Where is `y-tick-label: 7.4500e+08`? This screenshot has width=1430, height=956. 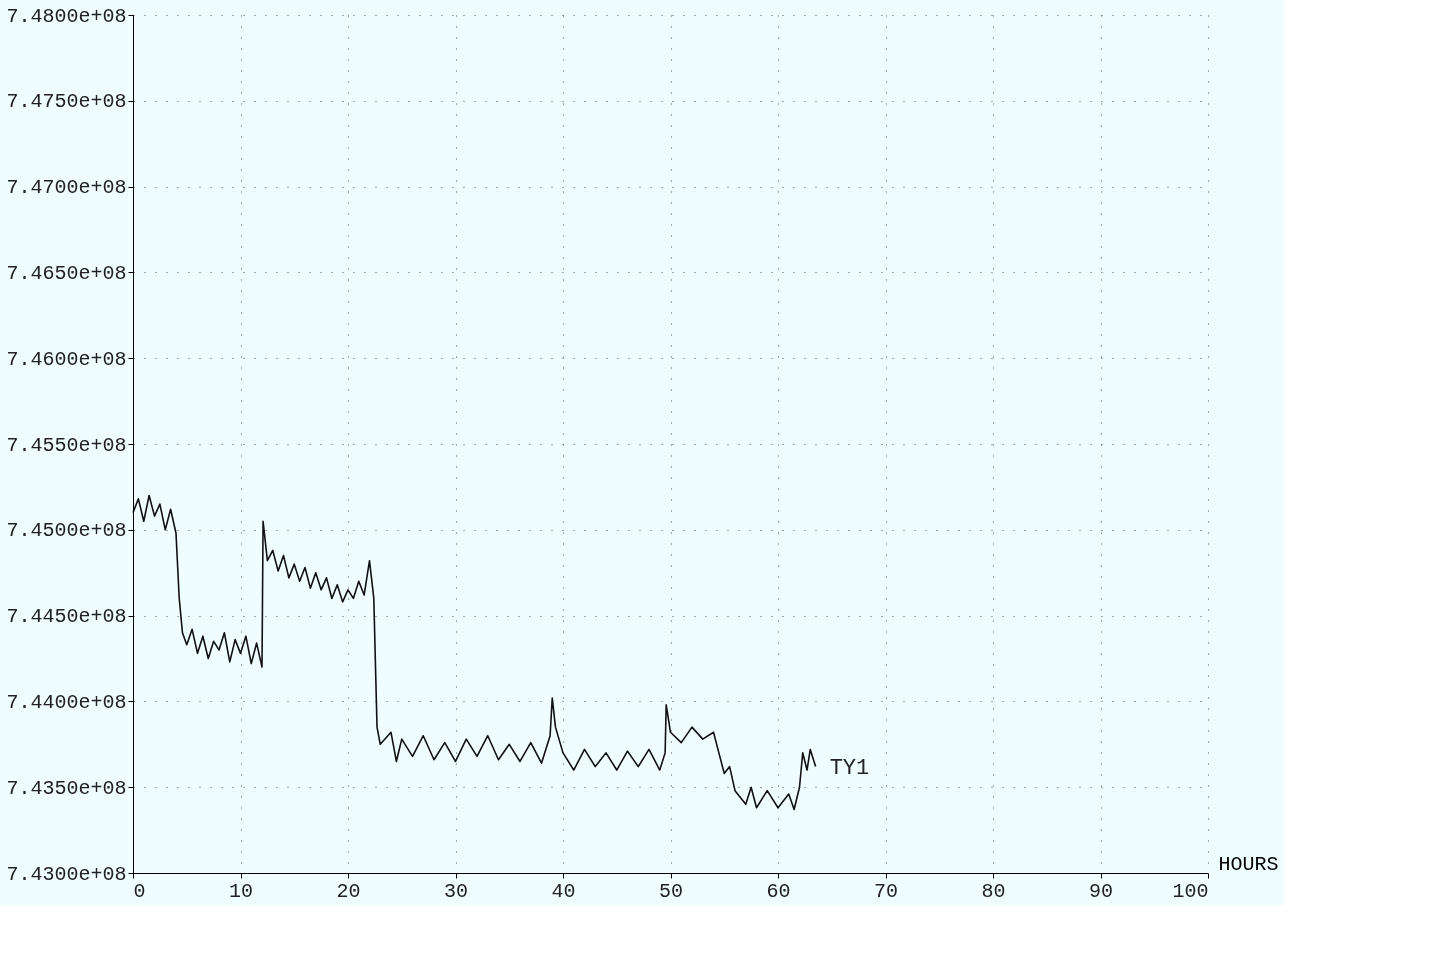
y-tick-label: 7.4500e+08 is located at coordinates (66, 531).